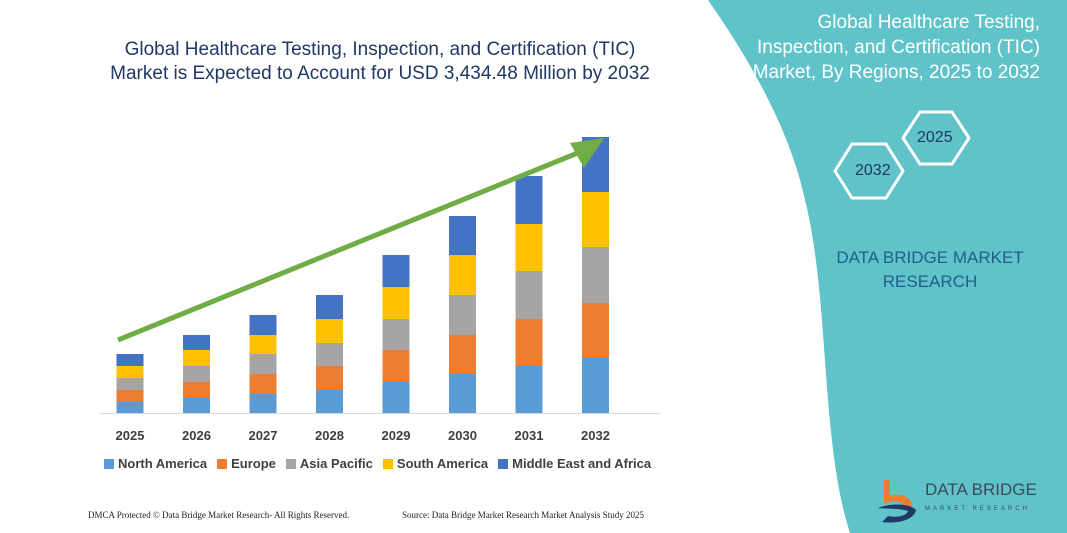 The width and height of the screenshot is (1067, 533). I want to click on legend-item: Europe, so click(246, 463).